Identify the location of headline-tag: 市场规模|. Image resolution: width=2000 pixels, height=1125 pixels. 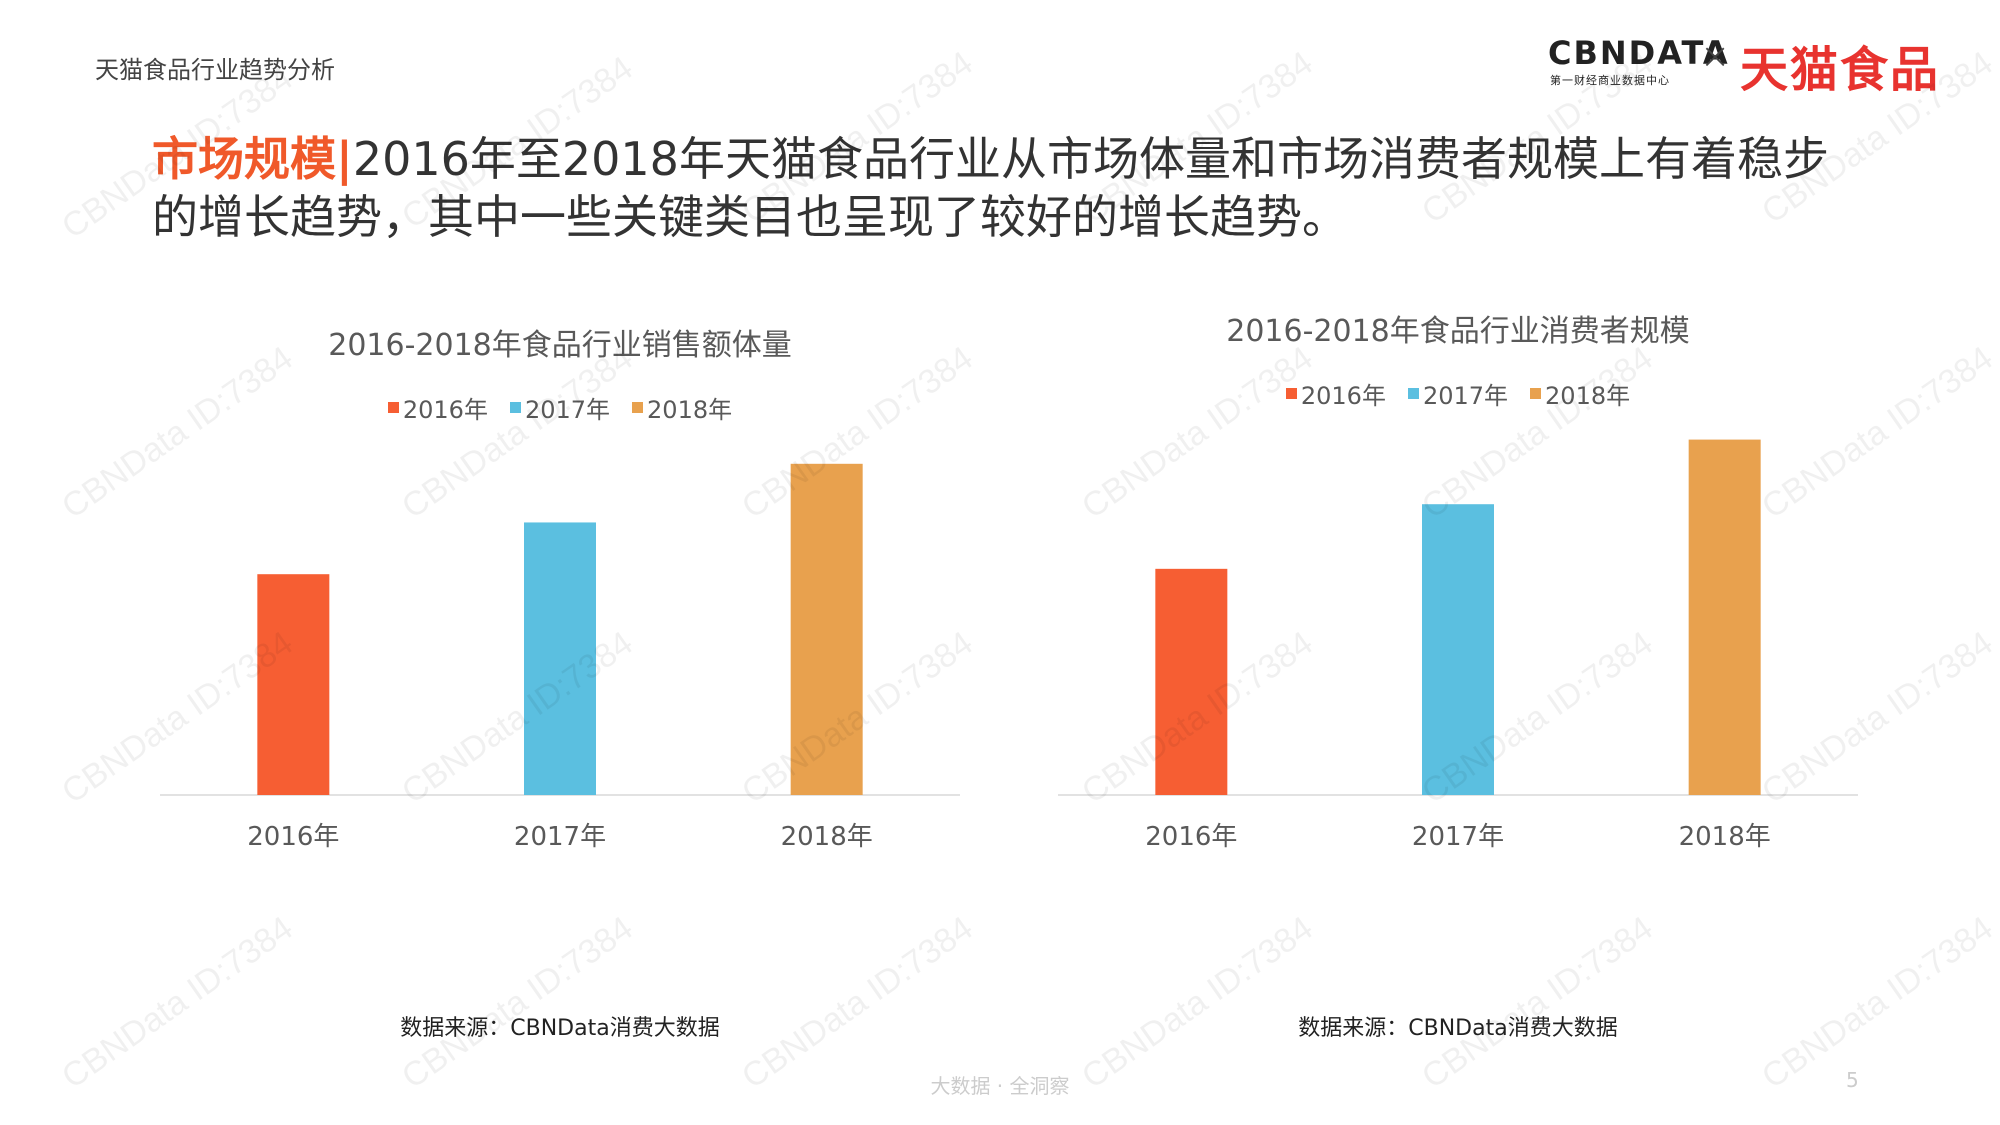
(252, 159).